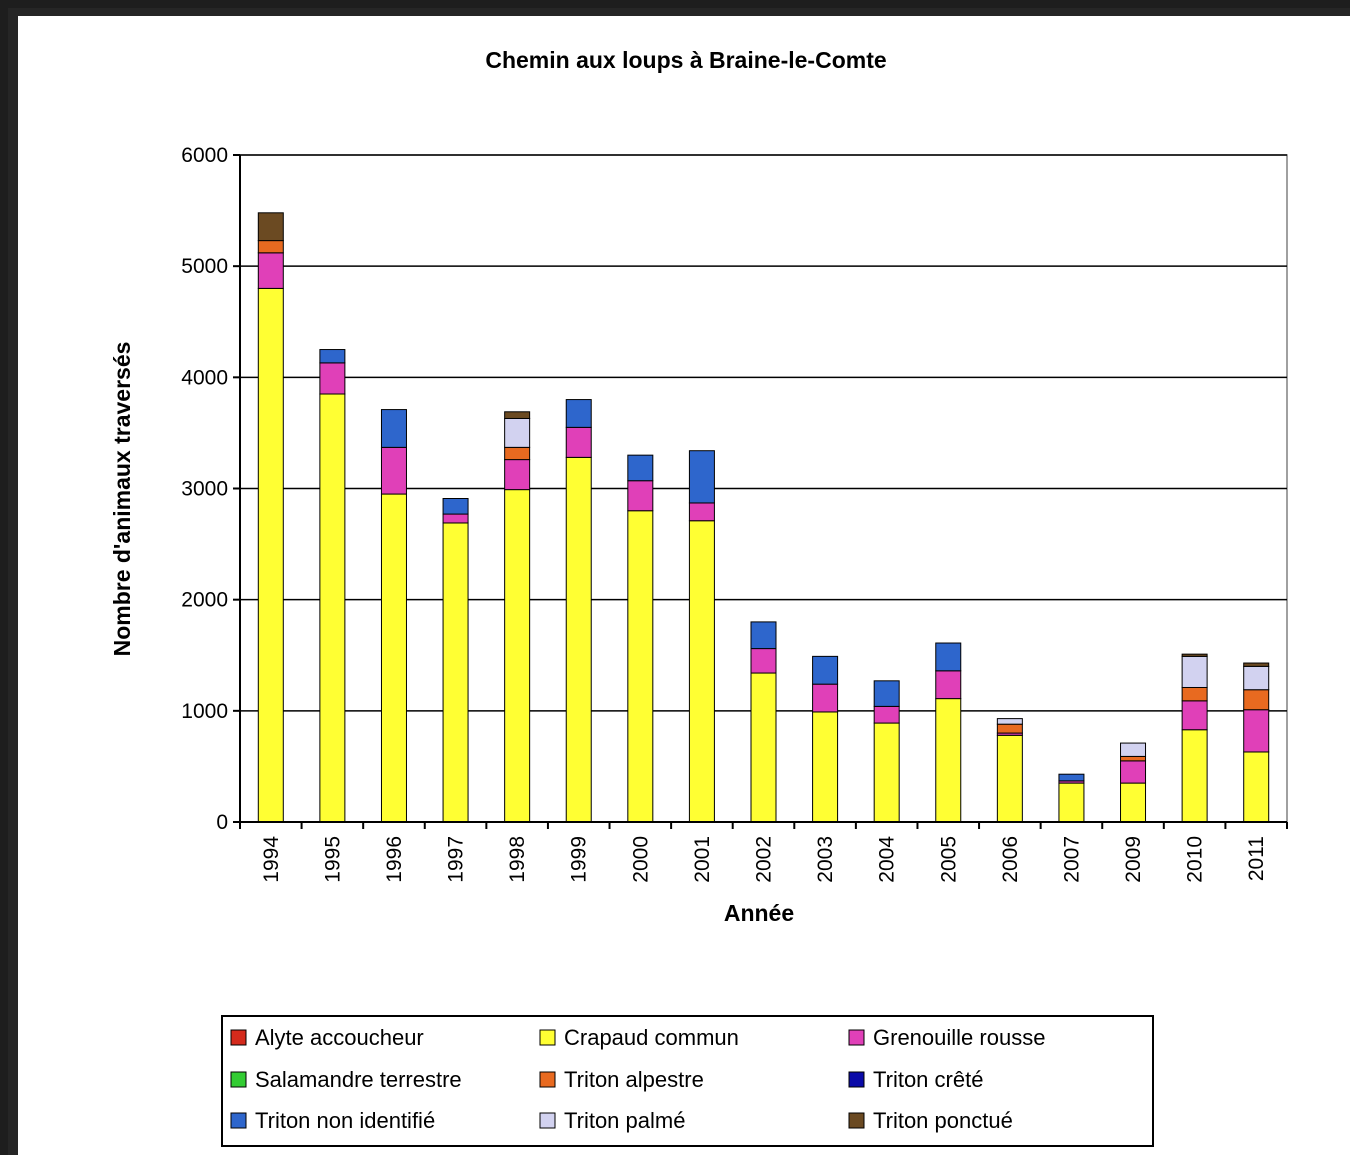 This screenshot has width=1350, height=1155. Describe the element at coordinates (204, 600) in the screenshot. I see `y-tick-label: 2000` at that location.